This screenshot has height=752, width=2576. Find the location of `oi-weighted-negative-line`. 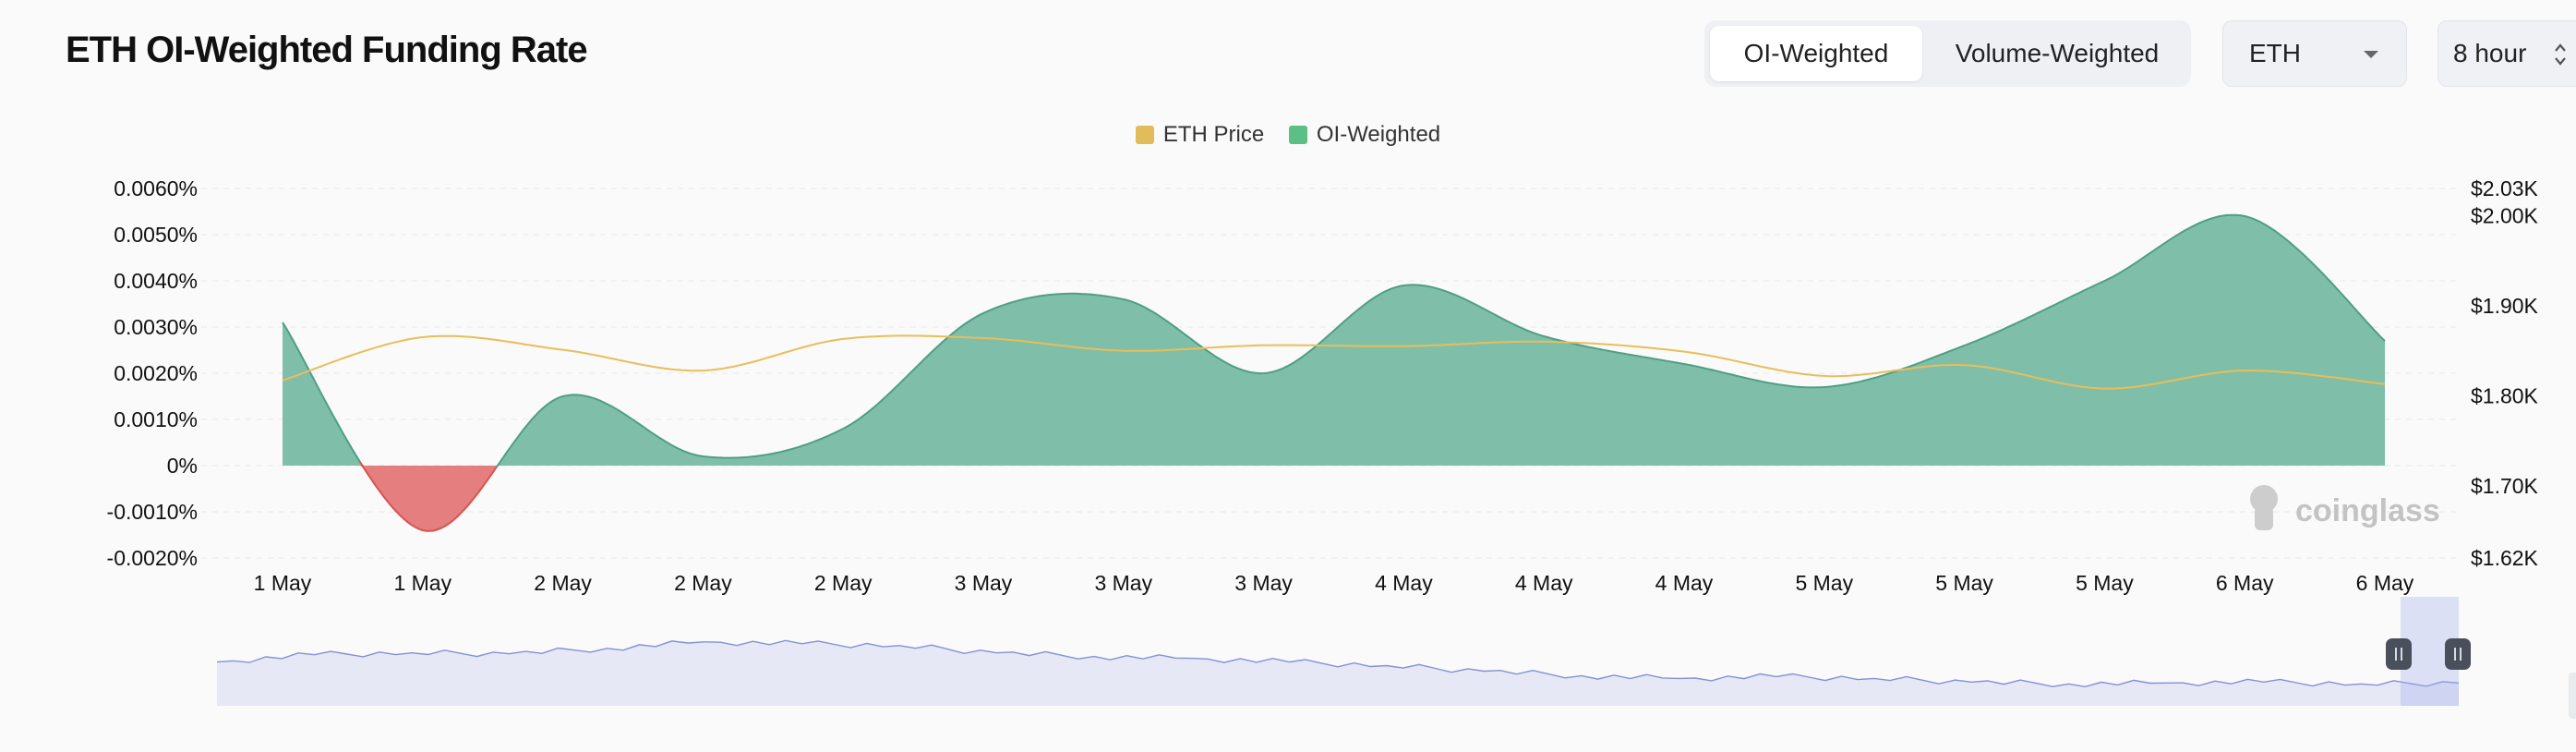

oi-weighted-negative-line is located at coordinates (428, 496).